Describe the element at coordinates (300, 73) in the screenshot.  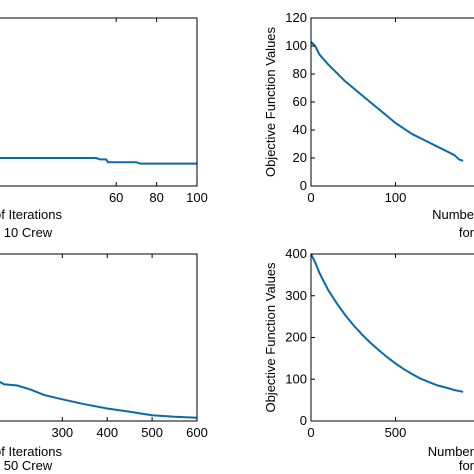
I see `y-tick-label: 80` at that location.